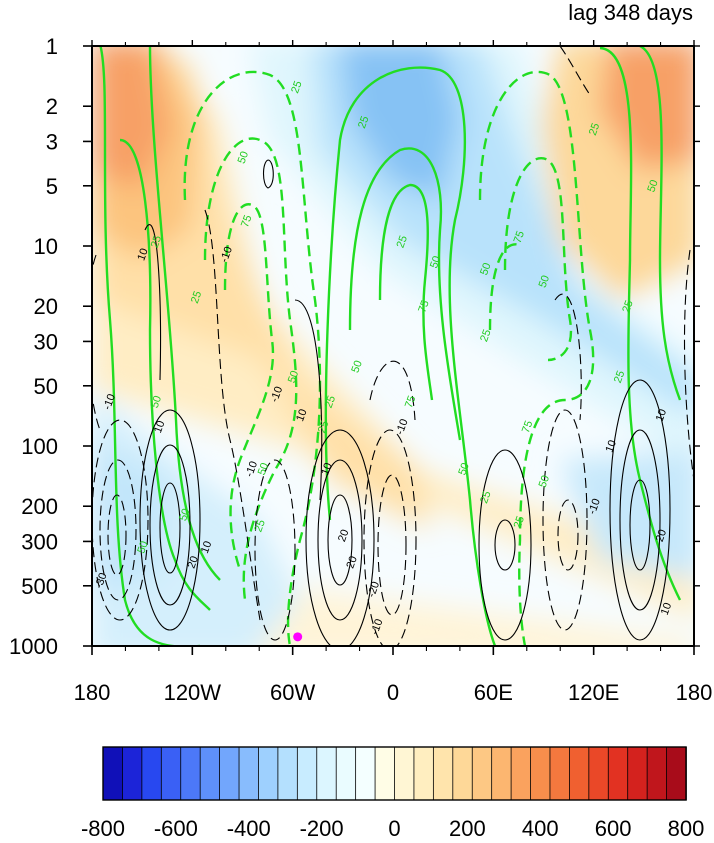 The height and width of the screenshot is (843, 714). I want to click on colorbar-tick-label: -600, so click(176, 827).